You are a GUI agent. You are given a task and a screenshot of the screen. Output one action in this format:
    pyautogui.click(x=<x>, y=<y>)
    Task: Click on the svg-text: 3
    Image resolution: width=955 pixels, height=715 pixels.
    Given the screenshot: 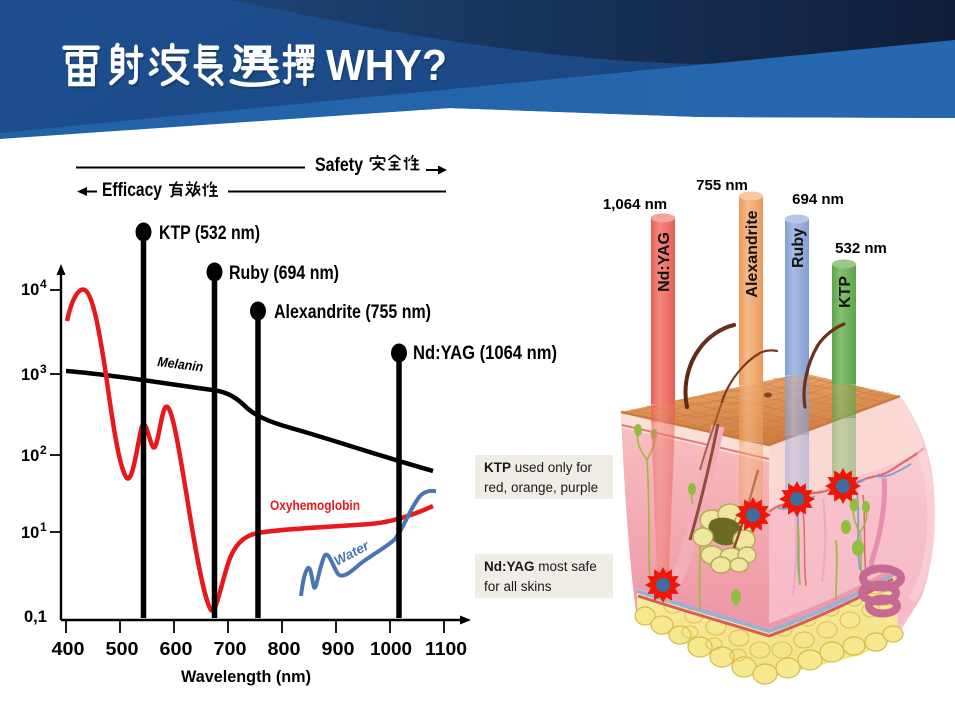 What is the action you would take?
    pyautogui.click(x=43, y=369)
    